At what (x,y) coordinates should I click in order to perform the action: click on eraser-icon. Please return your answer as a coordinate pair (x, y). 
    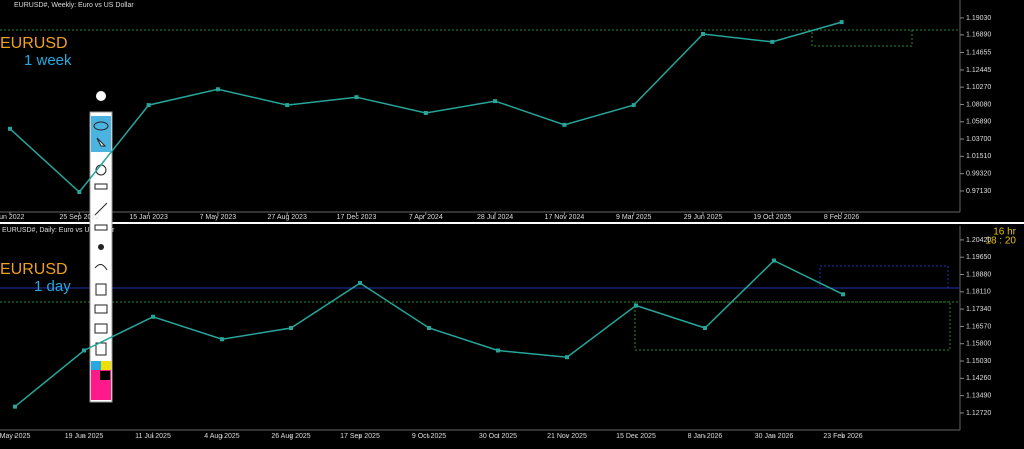
    Looking at the image, I should click on (101, 186).